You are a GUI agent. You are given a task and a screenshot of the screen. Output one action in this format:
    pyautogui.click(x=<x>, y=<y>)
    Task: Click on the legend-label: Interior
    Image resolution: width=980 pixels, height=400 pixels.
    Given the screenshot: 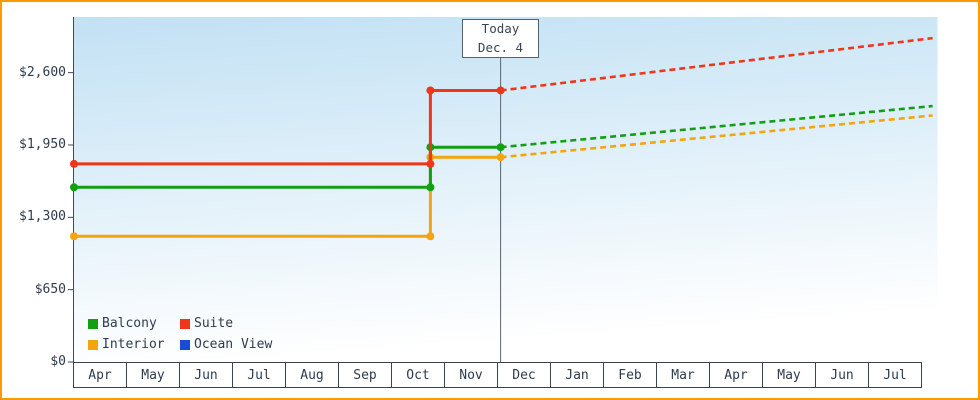 What is the action you would take?
    pyautogui.click(x=133, y=344)
    